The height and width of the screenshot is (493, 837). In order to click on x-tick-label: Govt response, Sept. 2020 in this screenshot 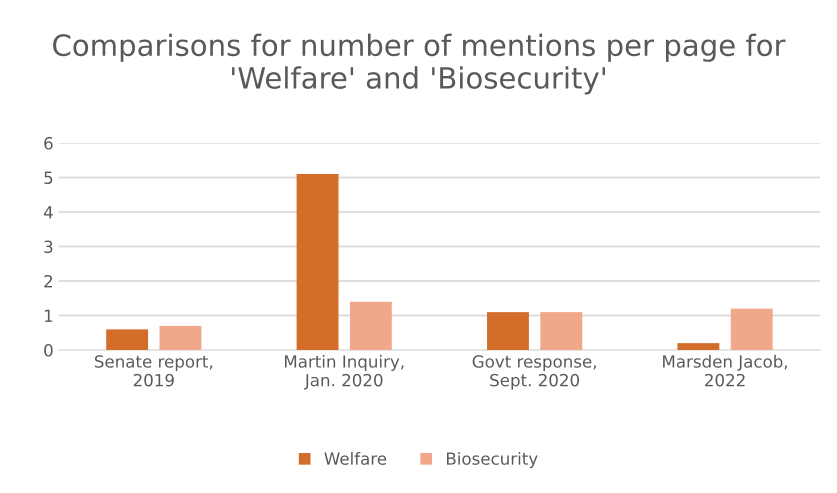, I will do `click(534, 372)`.